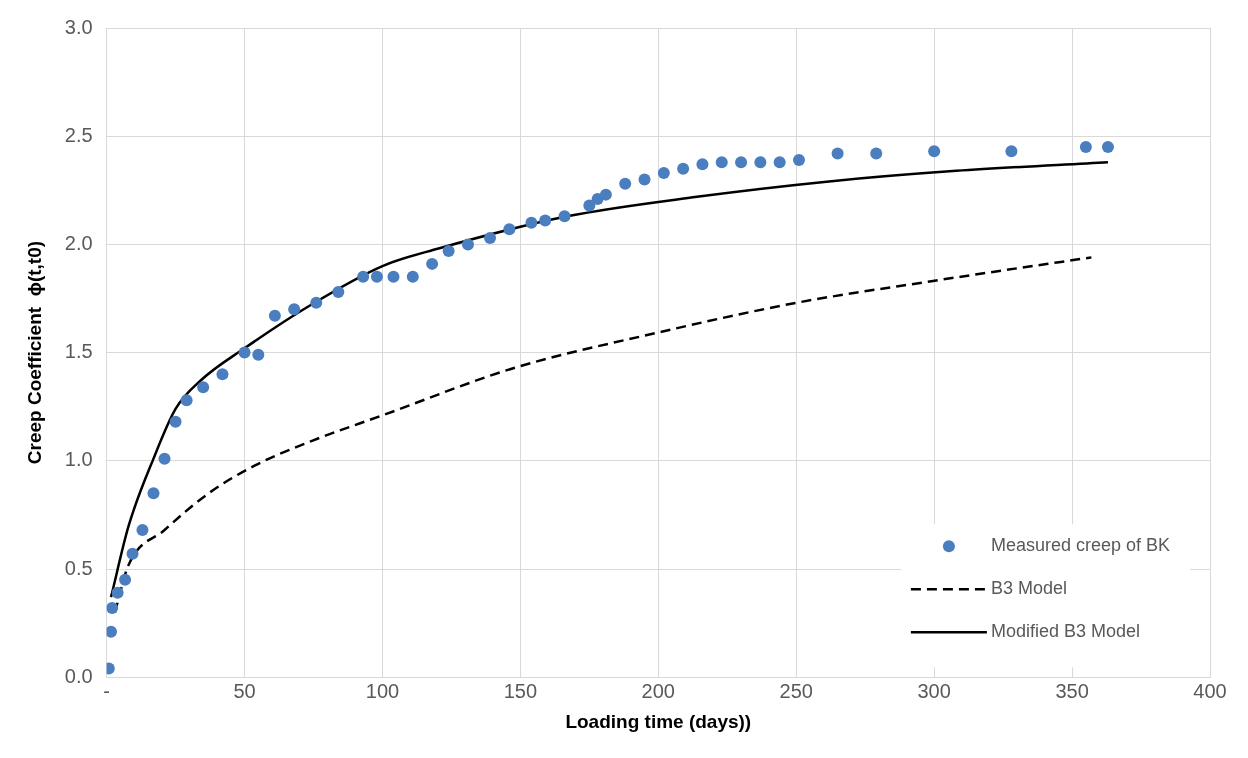  What do you see at coordinates (1028, 588) in the screenshot?
I see `legend-label: B3 Model` at bounding box center [1028, 588].